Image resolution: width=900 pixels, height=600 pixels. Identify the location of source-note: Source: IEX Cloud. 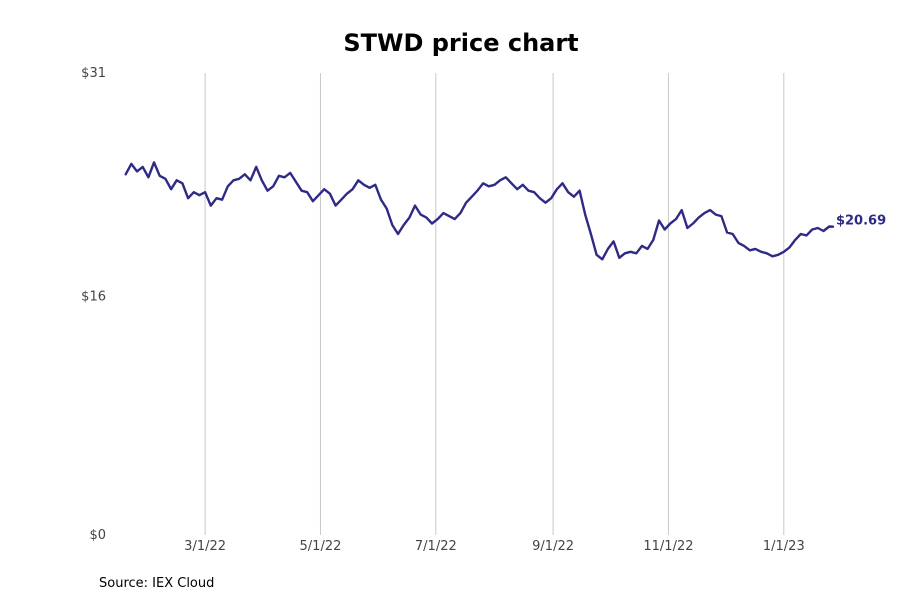
(156, 583).